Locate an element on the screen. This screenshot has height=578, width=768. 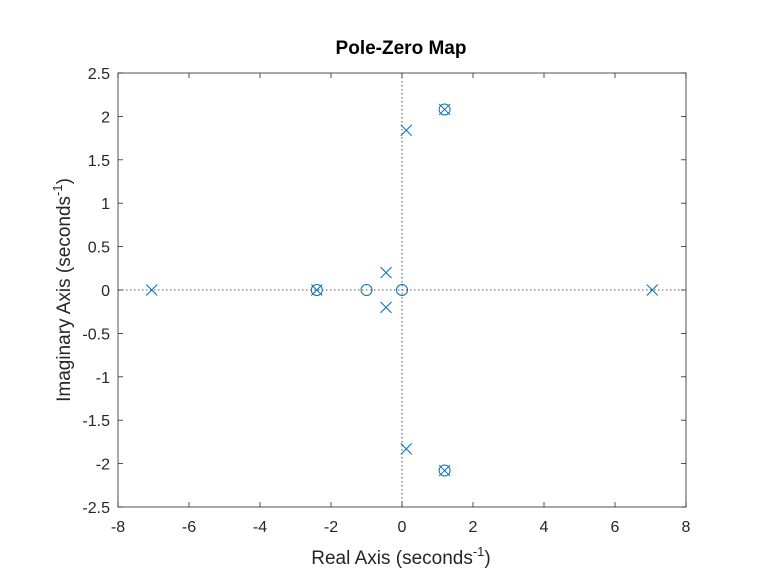
y-tick-label: 0.5 is located at coordinates (99, 248).